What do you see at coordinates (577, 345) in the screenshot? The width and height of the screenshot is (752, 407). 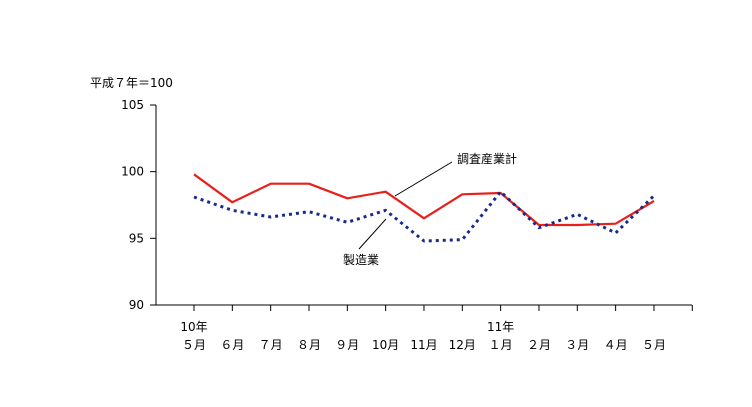 I see `x-tick-label: ３月` at bounding box center [577, 345].